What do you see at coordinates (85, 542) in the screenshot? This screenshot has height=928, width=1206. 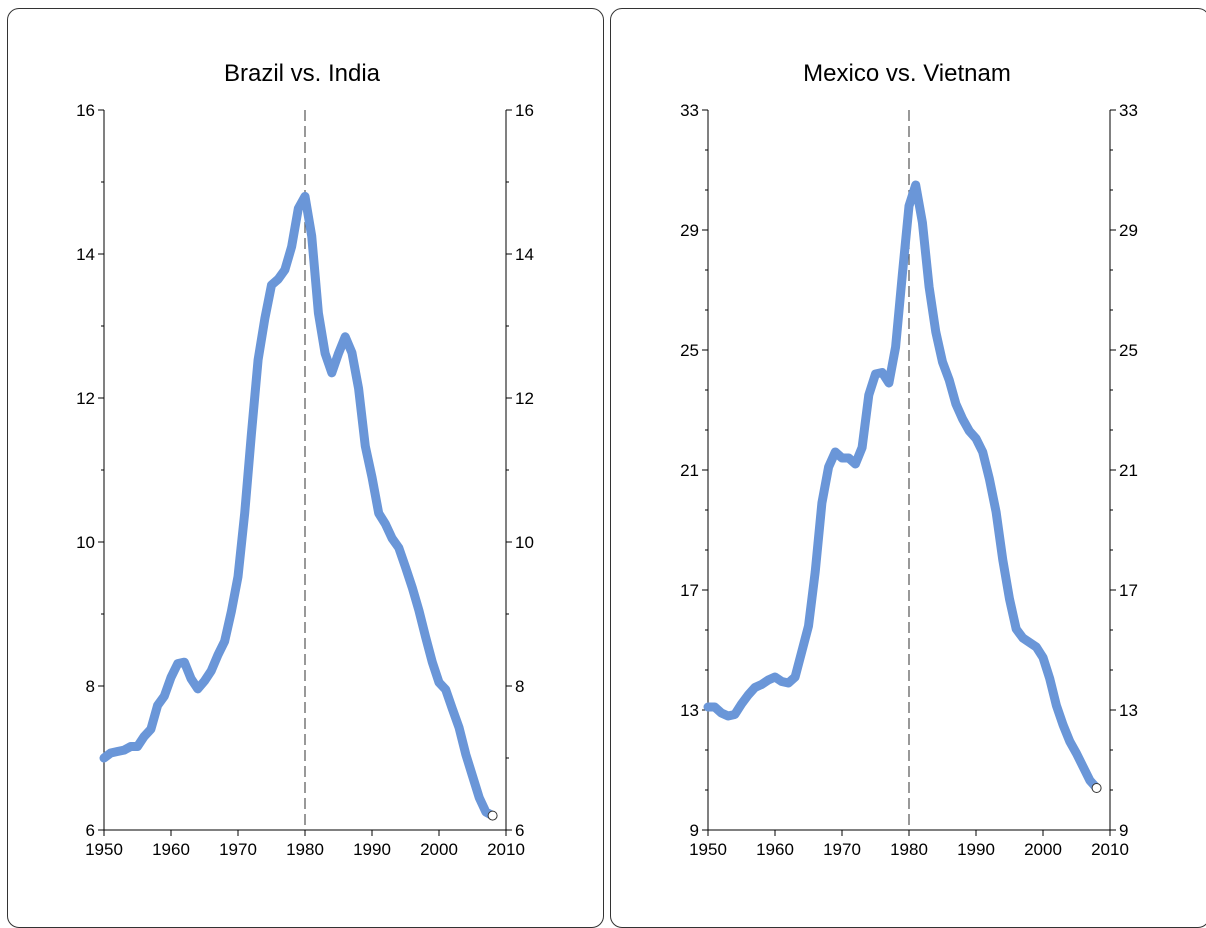 I see `y-tick-label-left-0-2: 10` at bounding box center [85, 542].